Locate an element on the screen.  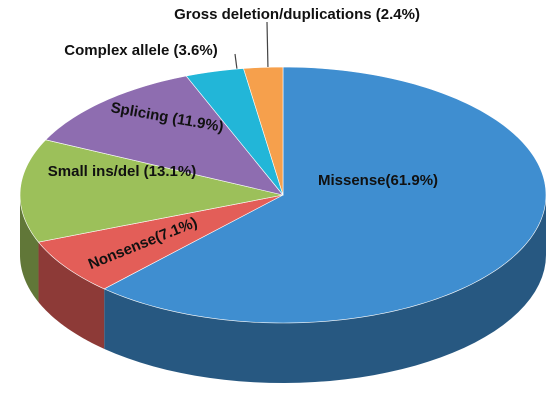
slice-label: Complex allele (3.6%) is located at coordinates (140, 50).